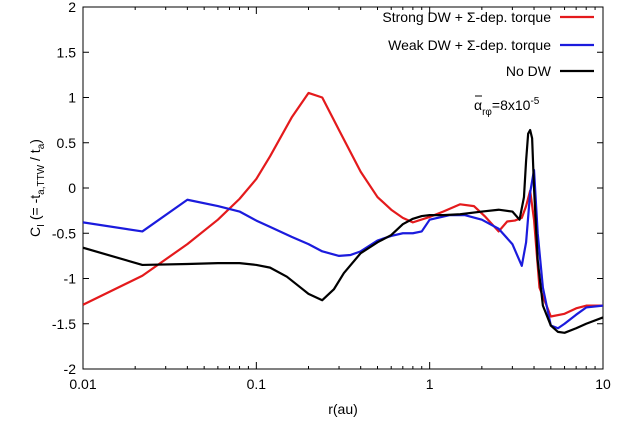  What do you see at coordinates (469, 45) in the screenshot?
I see `legend-label-2: Weak DW + Σ-dep. torque` at bounding box center [469, 45].